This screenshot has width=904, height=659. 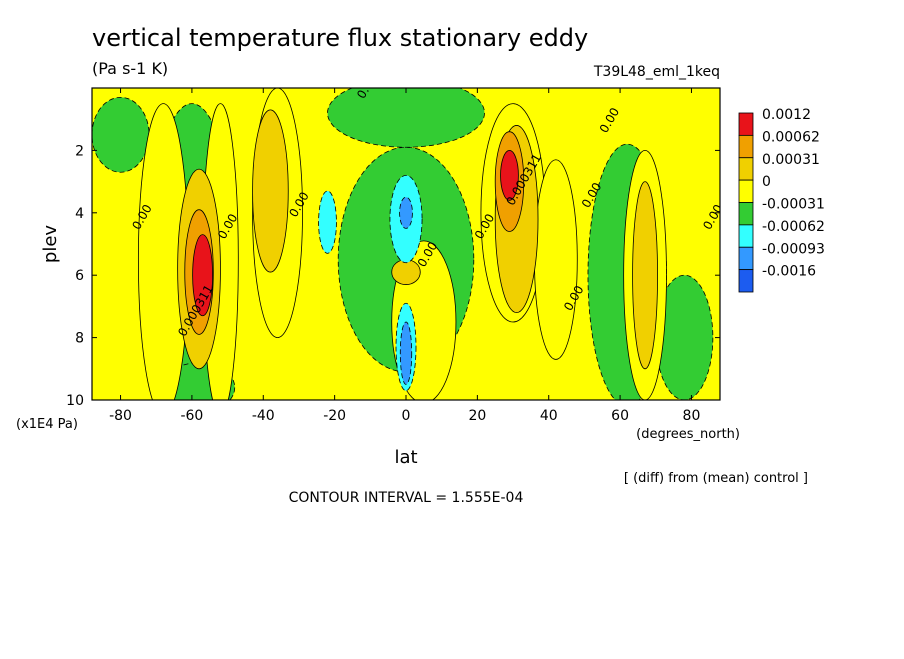 I want to click on colorbar-label: -0.00031, so click(x=793, y=205).